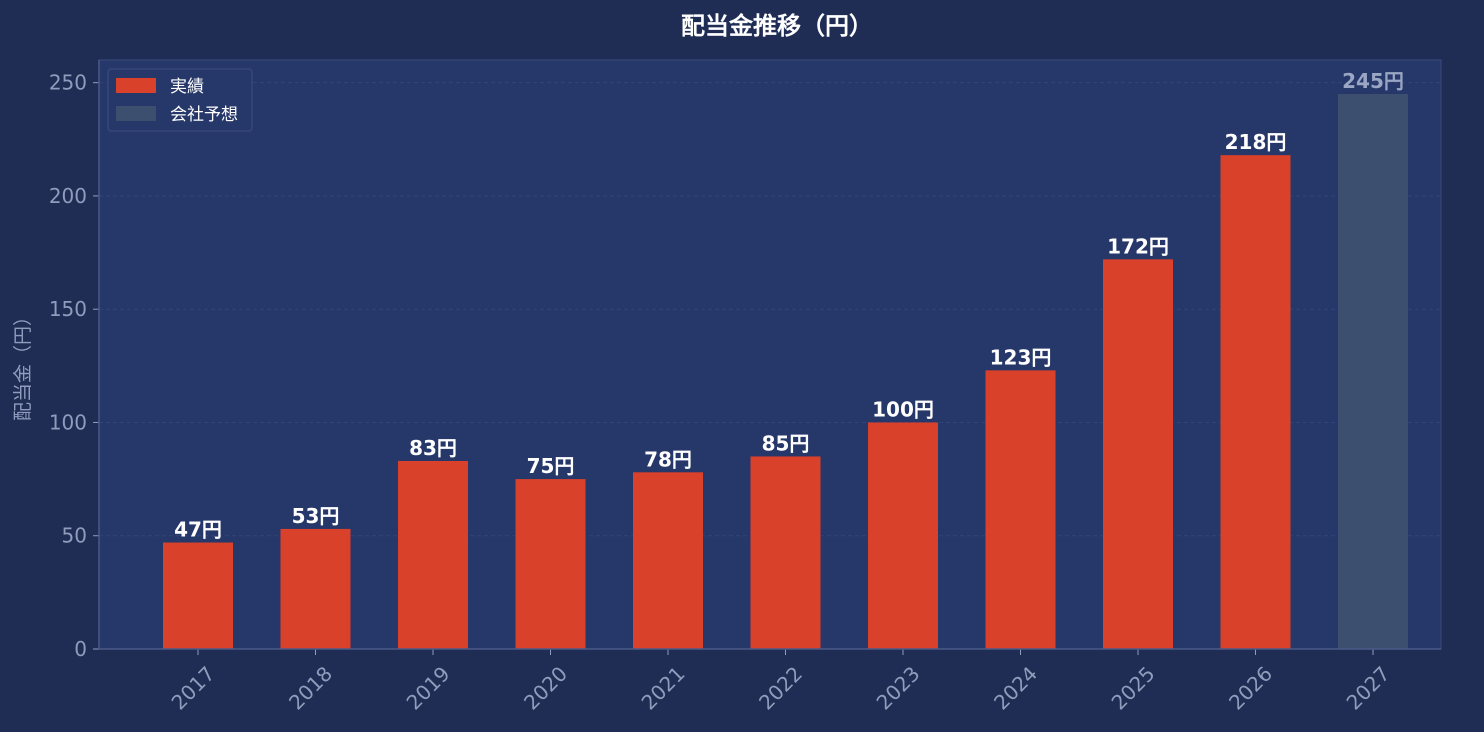 The image size is (1484, 732). I want to click on x-tick-label: 2021, so click(663, 688).